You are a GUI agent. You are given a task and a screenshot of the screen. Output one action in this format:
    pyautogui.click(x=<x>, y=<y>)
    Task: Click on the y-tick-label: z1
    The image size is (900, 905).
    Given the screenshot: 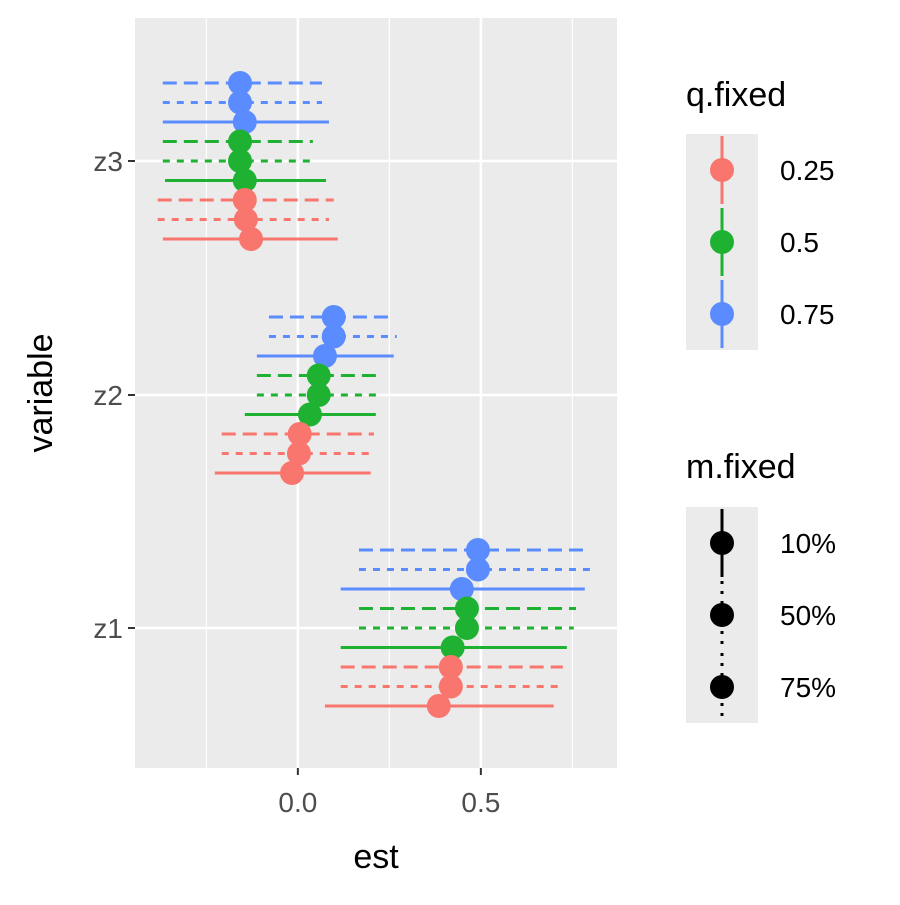 What is the action you would take?
    pyautogui.click(x=108, y=628)
    